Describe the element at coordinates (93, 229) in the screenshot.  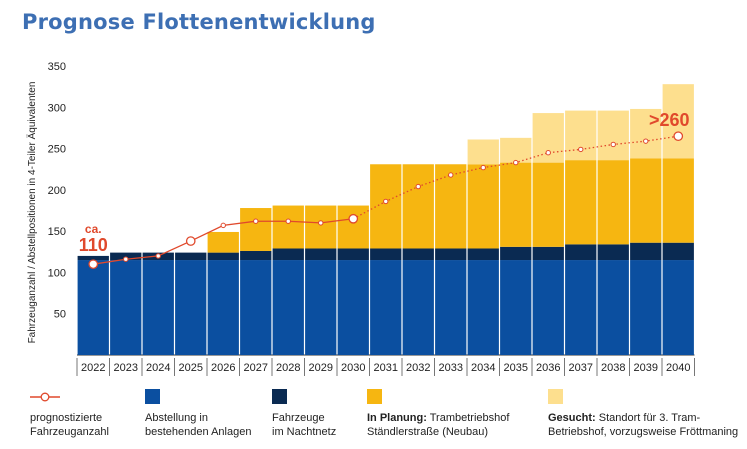
I see `annotation-prefix: ca.` at that location.